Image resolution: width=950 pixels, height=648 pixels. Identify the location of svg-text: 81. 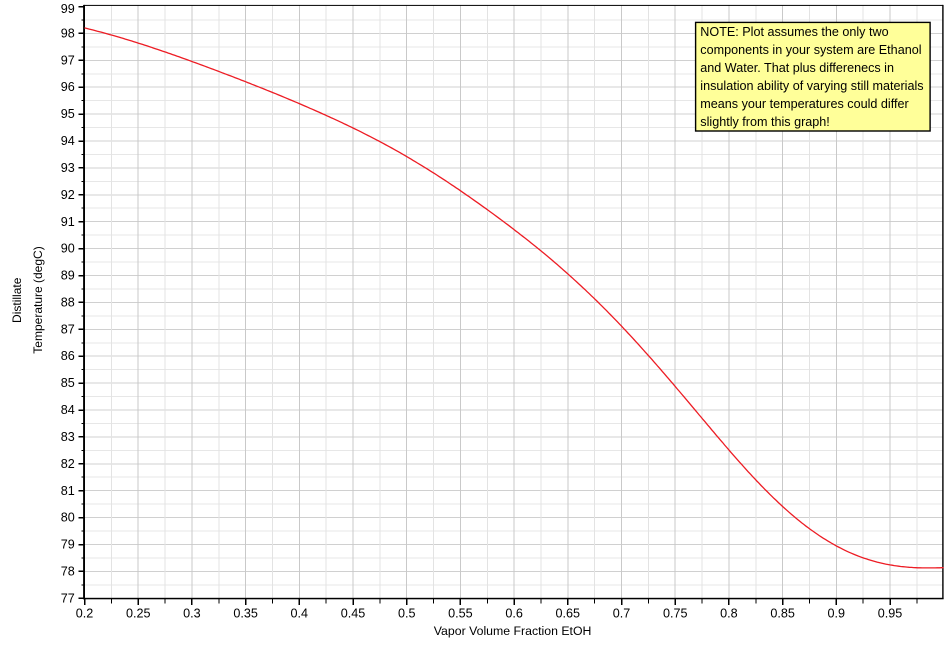
(68, 491).